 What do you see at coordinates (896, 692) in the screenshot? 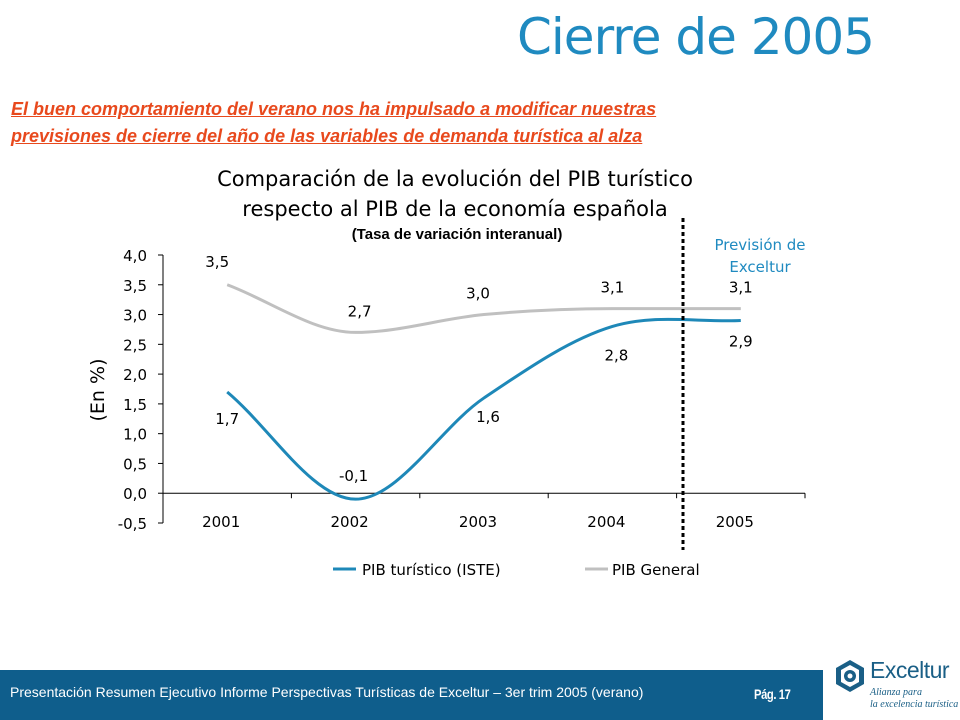
I see `logo-tagline-line-1: Alianza para` at bounding box center [896, 692].